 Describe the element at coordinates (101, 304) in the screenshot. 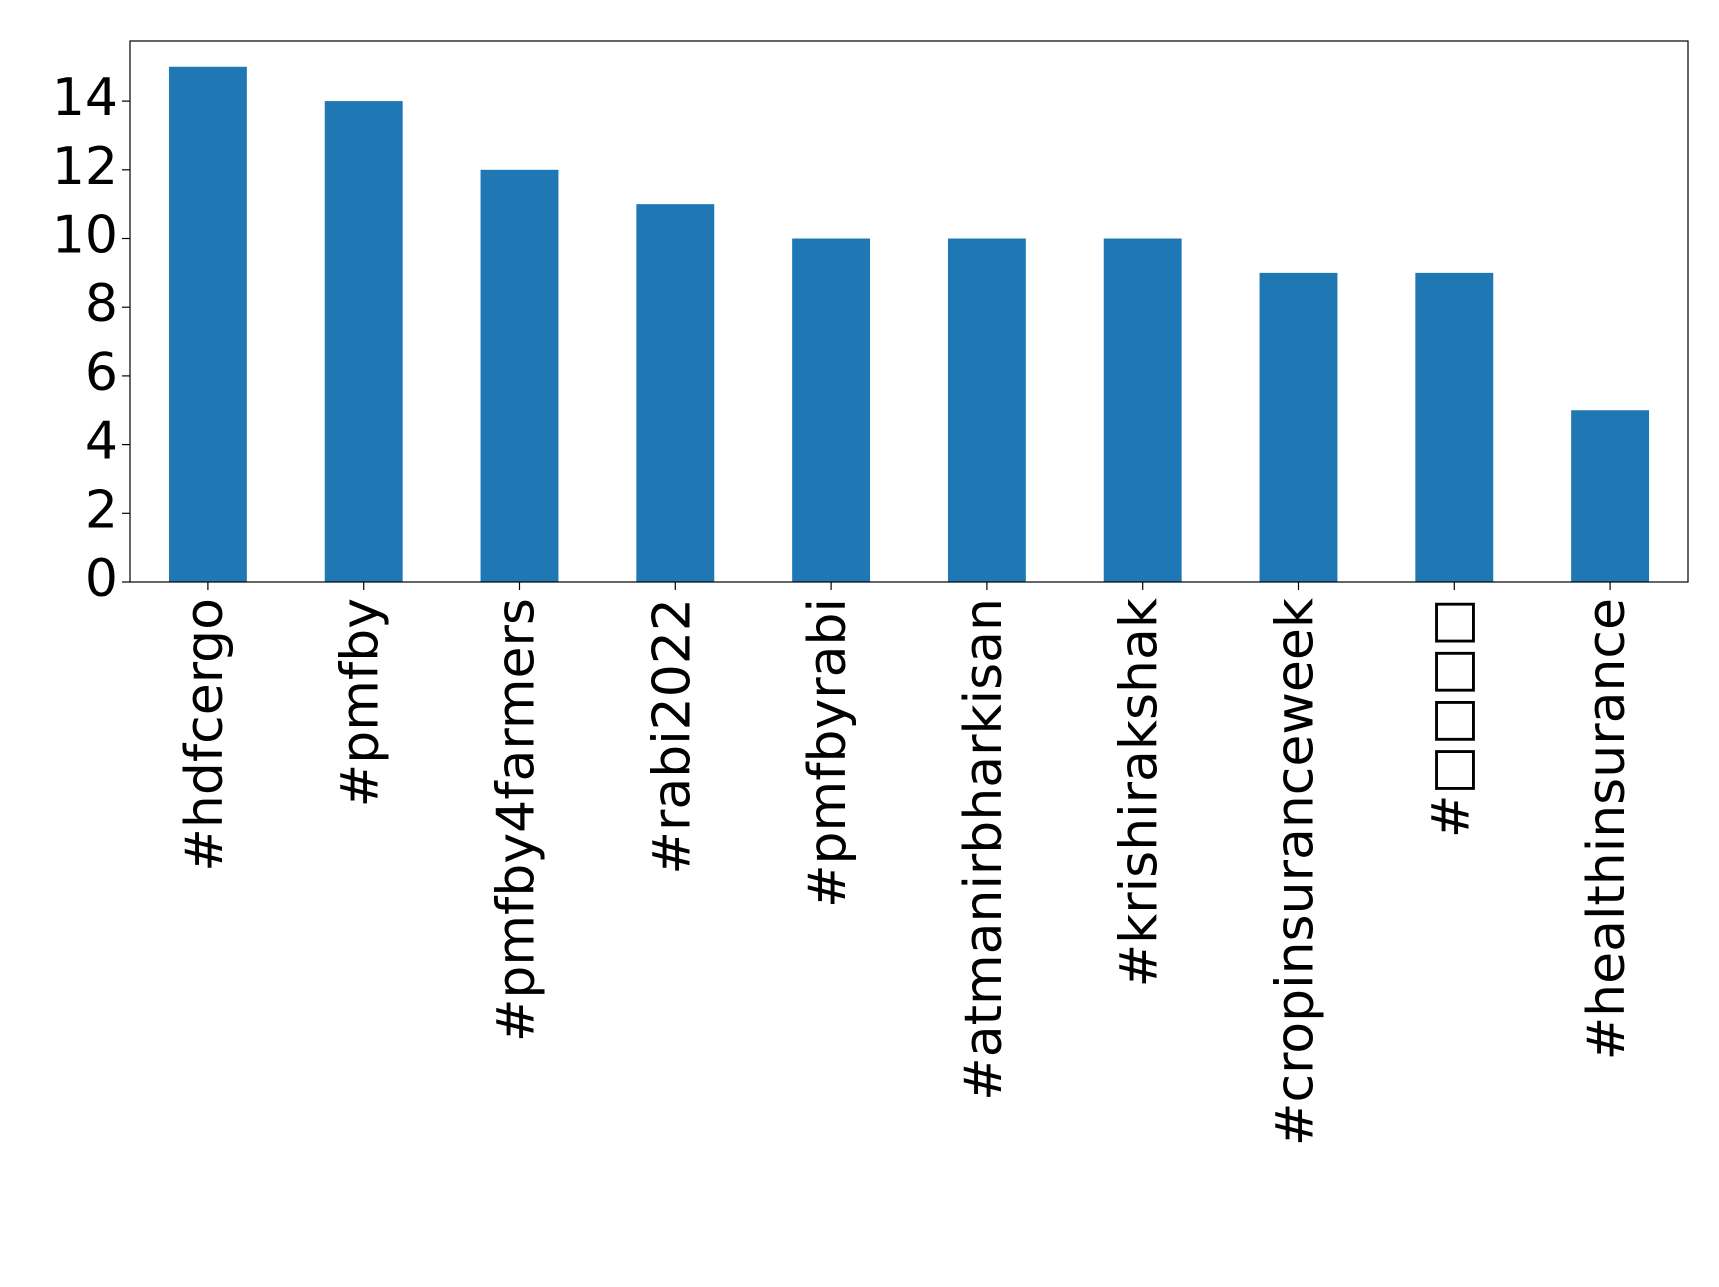

I see `y-tick-label: 8` at that location.